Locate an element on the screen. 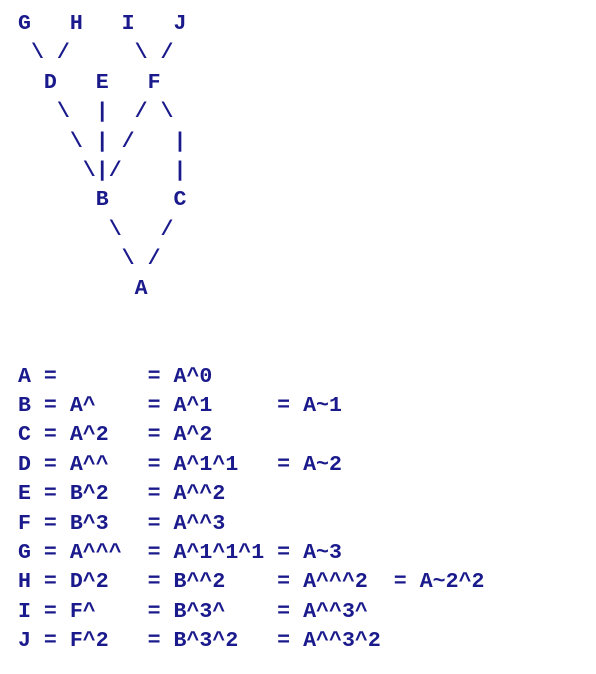  notation-row: G = A^^^ = A^1^1^1 = A~3 is located at coordinates (180, 553).